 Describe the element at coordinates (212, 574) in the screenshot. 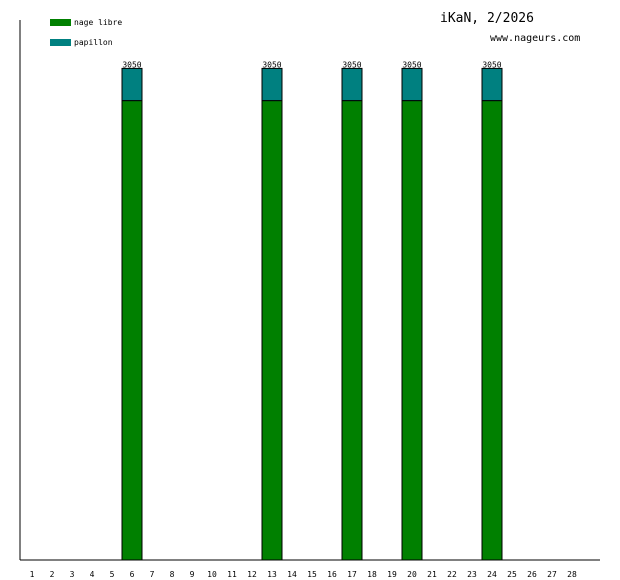

I see `x-tick-label: 10` at that location.